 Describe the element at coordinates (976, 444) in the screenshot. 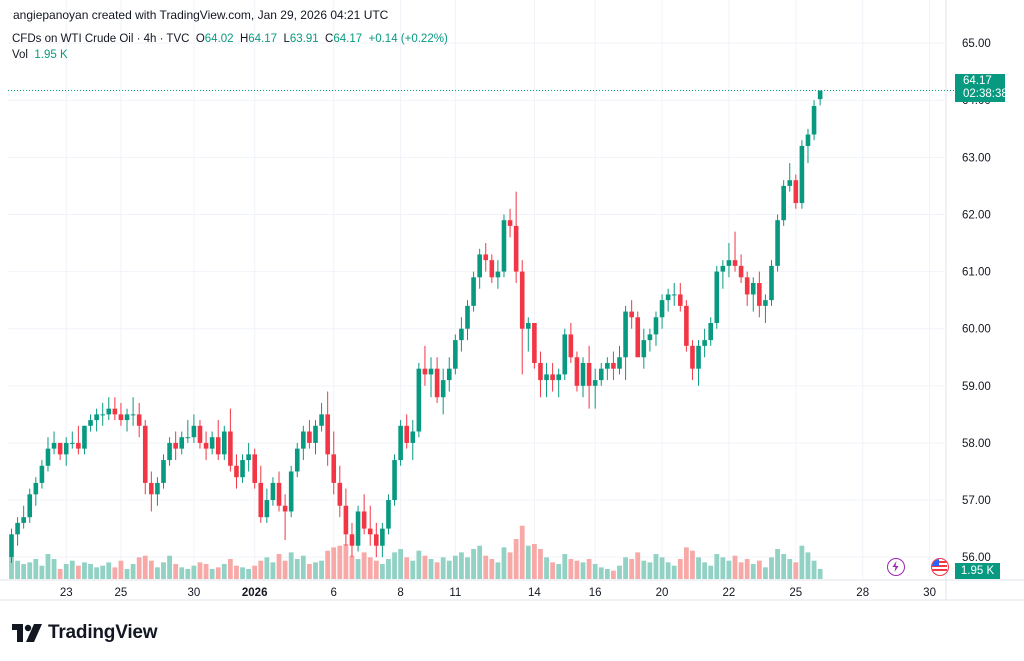

I see `y-tick-label: 58.00` at that location.